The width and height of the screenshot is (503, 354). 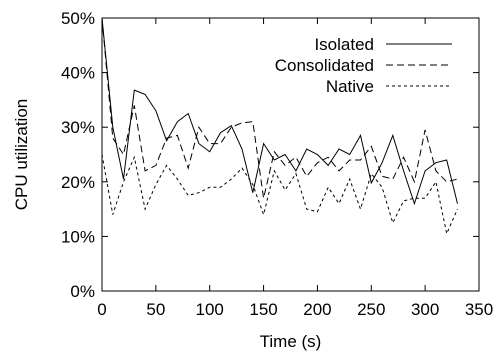 I want to click on legend: Isolated Consolidated Native, so click(x=363, y=65).